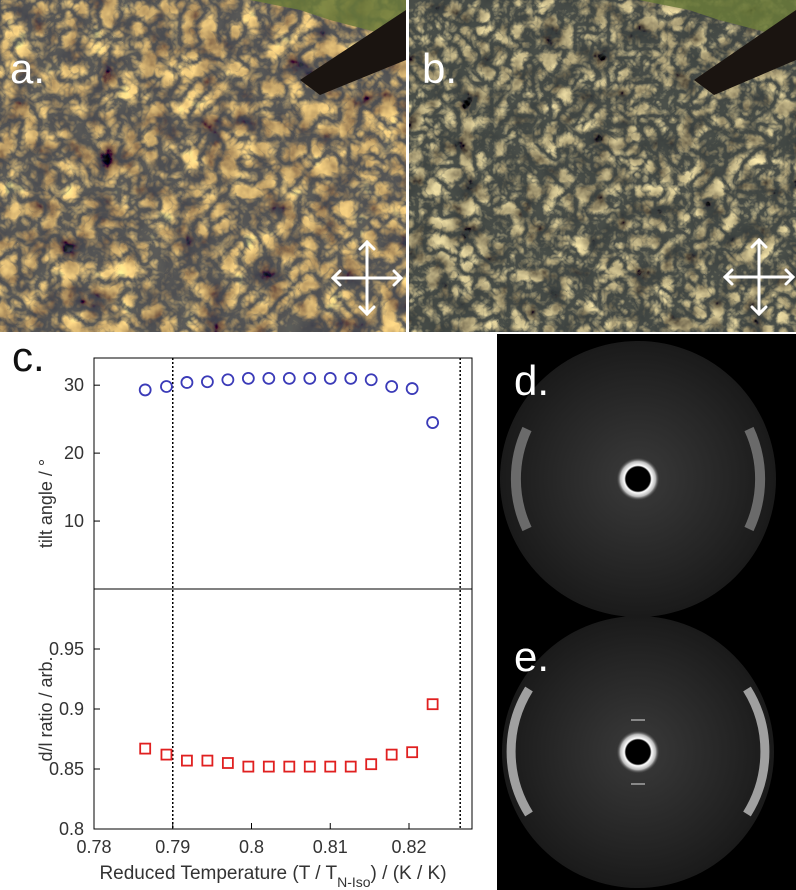  I want to click on y-tick-label-bottom: 0.85, so click(66, 769).